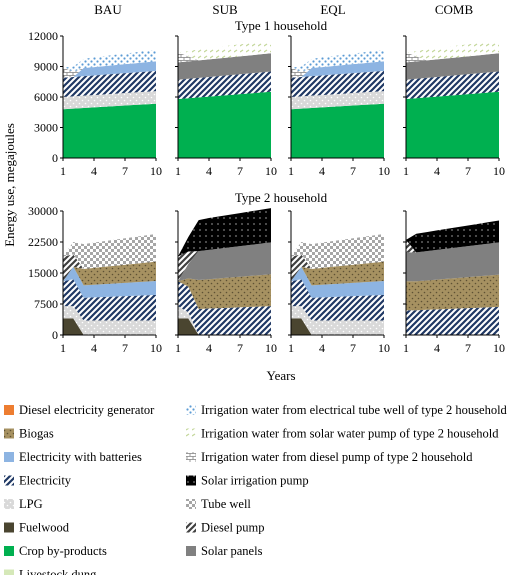 The width and height of the screenshot is (527, 575). I want to click on legend-item-elec-batteries: Electricity with batteries, so click(73, 457).